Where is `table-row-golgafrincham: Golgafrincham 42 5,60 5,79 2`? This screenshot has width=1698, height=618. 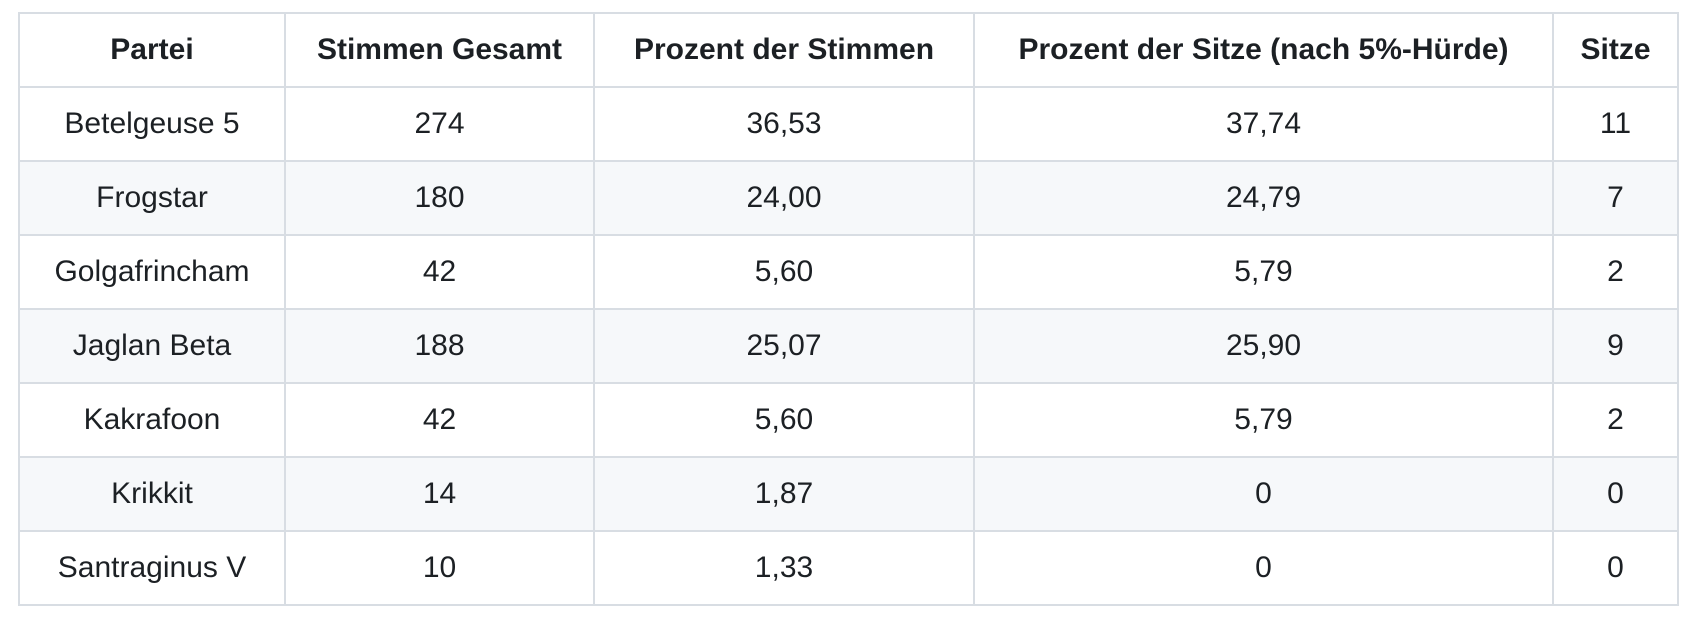 table-row-golgafrincham: Golgafrincham 42 5,60 5,79 2 is located at coordinates (848, 272).